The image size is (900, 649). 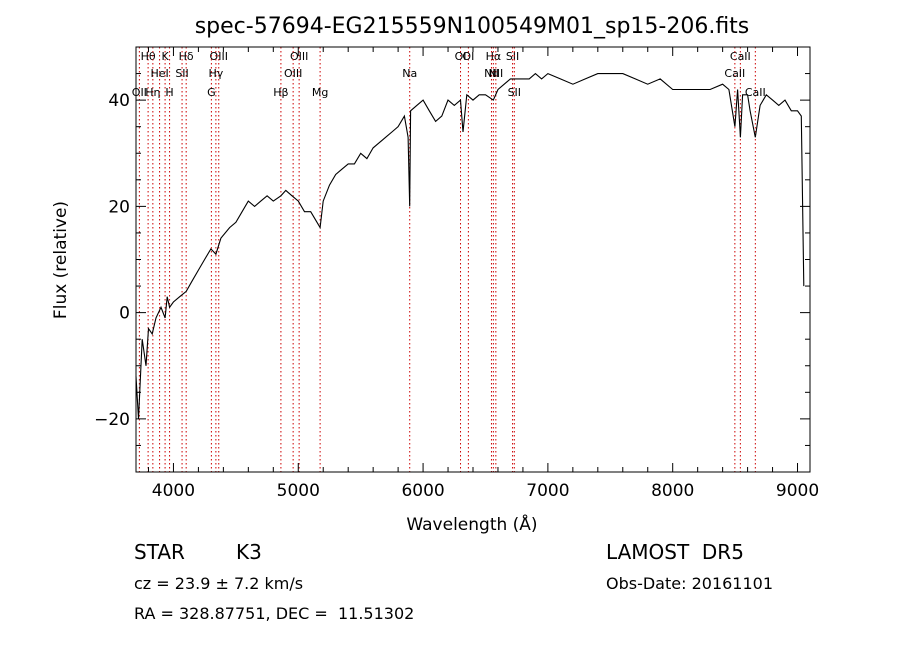 I want to click on line-marker-label: Hβ, so click(x=280, y=92).